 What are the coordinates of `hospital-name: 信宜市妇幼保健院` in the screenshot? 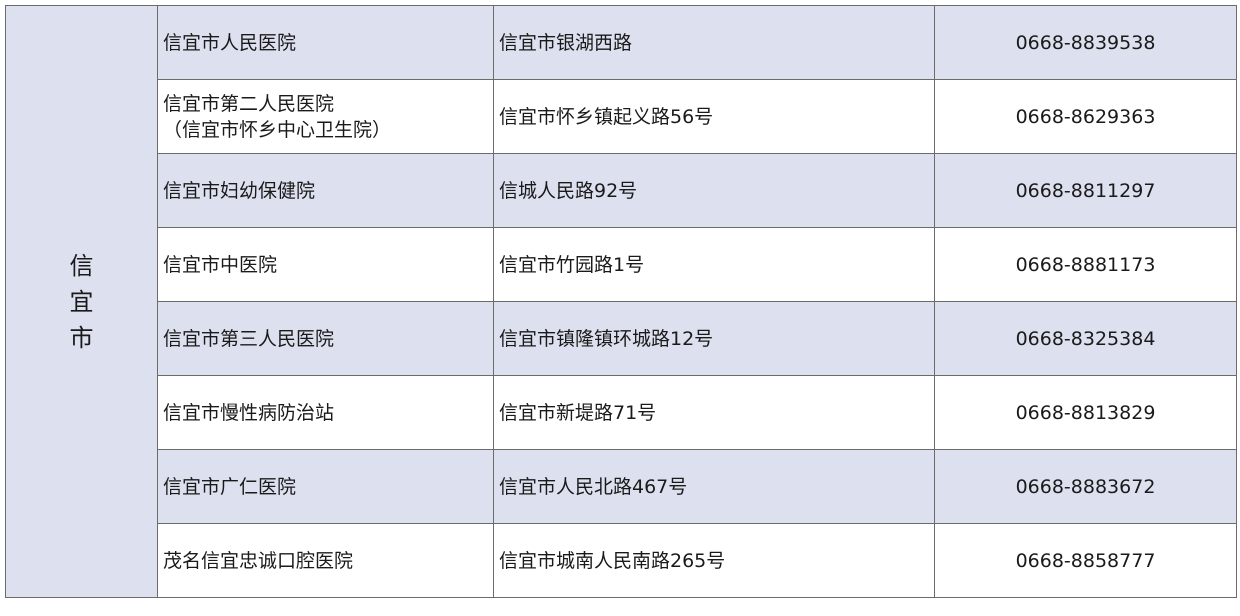 It's located at (239, 190).